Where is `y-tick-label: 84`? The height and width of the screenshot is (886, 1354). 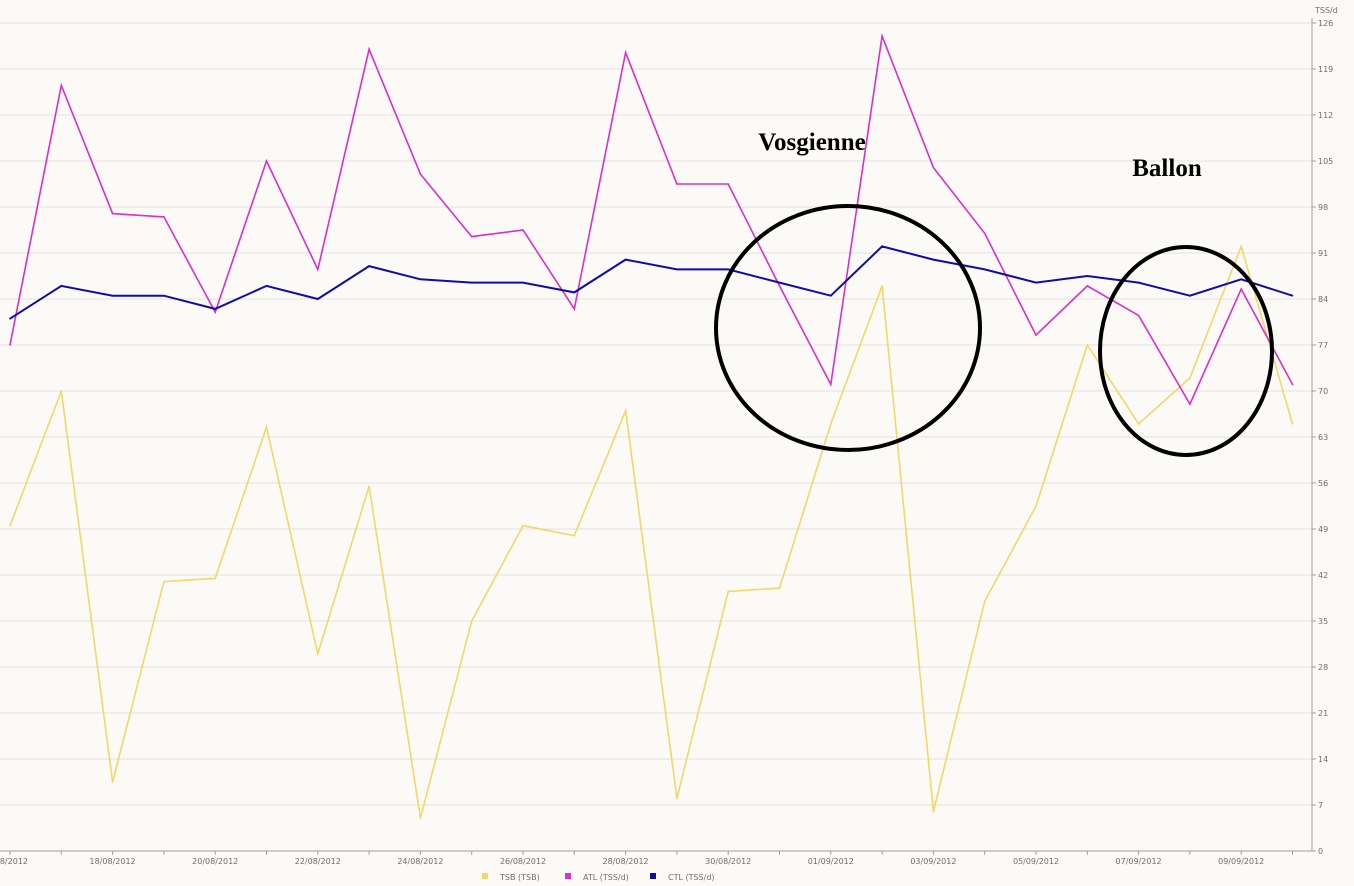
y-tick-label: 84 is located at coordinates (1323, 299).